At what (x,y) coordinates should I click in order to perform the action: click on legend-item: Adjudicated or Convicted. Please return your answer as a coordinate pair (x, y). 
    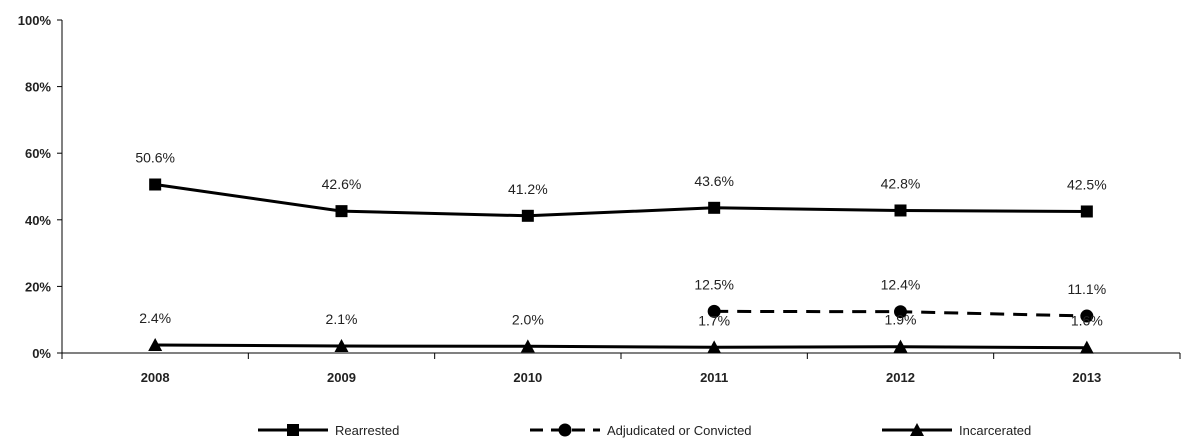
    Looking at the image, I should click on (641, 430).